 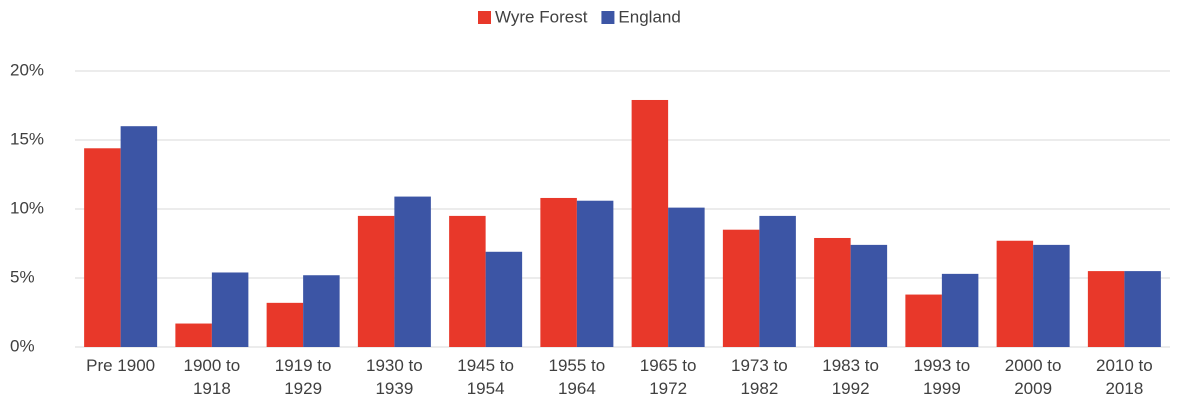 What do you see at coordinates (668, 377) in the screenshot?
I see `x-tick-label: 1965 to 1972` at bounding box center [668, 377].